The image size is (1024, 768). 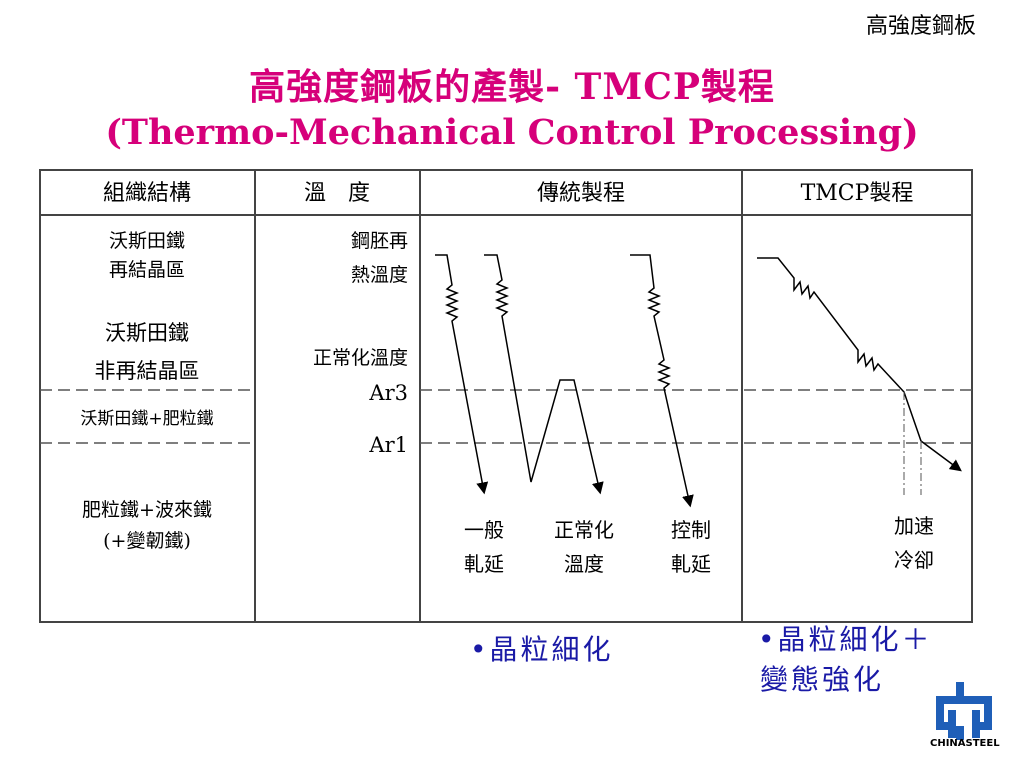 What do you see at coordinates (964, 711) in the screenshot?
I see `chinasteel-logo-icon` at bounding box center [964, 711].